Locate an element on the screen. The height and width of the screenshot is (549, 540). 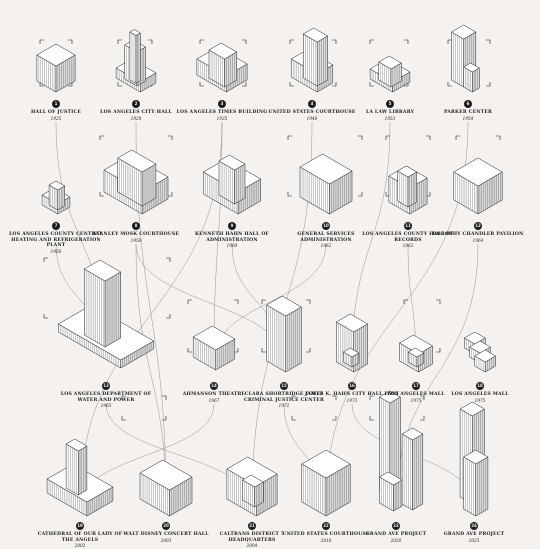
building-number-badge: 1 is located at coordinates (56, 104).